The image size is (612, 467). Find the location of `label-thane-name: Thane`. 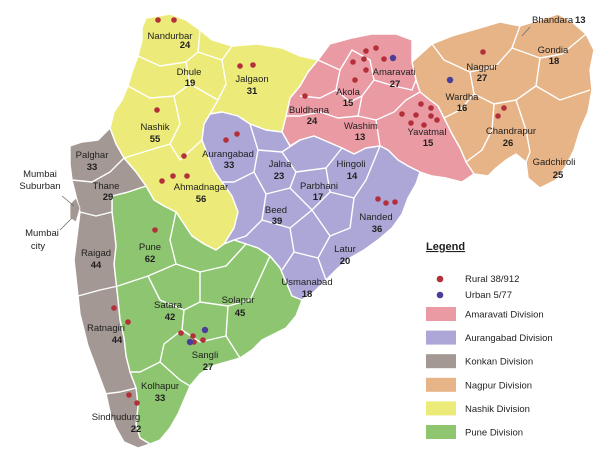

label-thane-name: Thane is located at coordinates (106, 186).